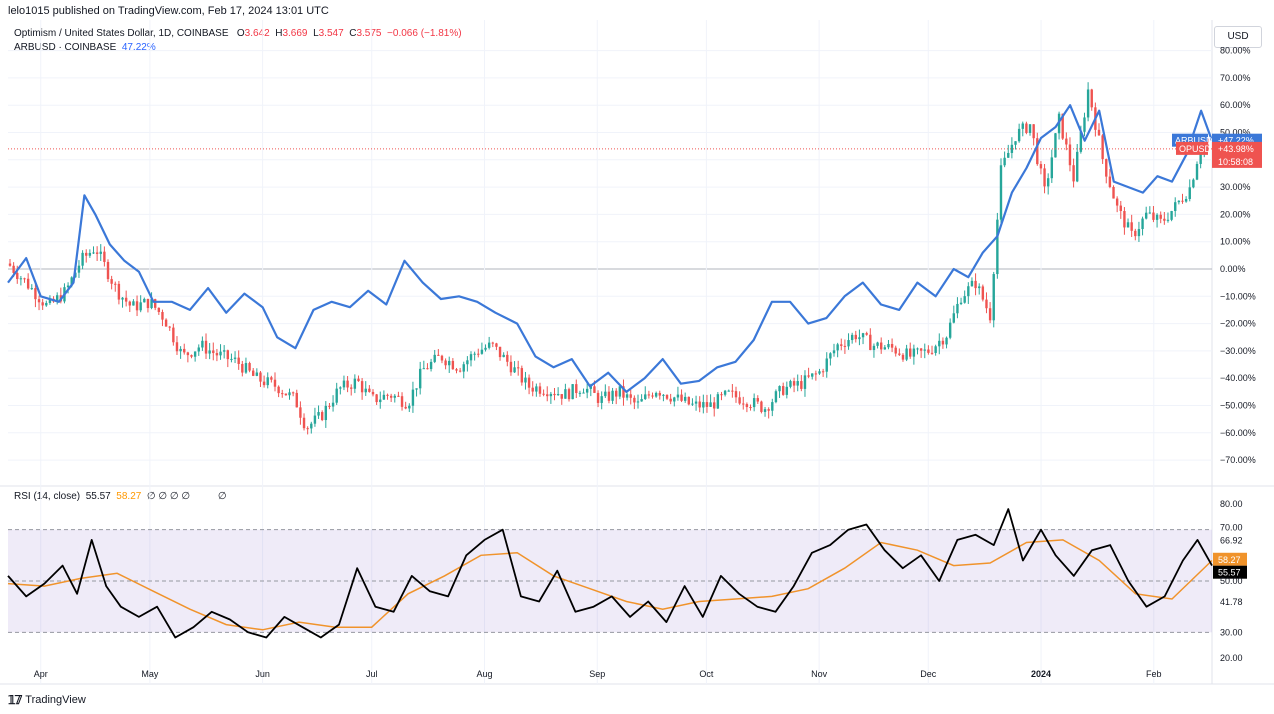 The image size is (1274, 714). What do you see at coordinates (316, 33) in the screenshot?
I see `low-label: L` at bounding box center [316, 33].